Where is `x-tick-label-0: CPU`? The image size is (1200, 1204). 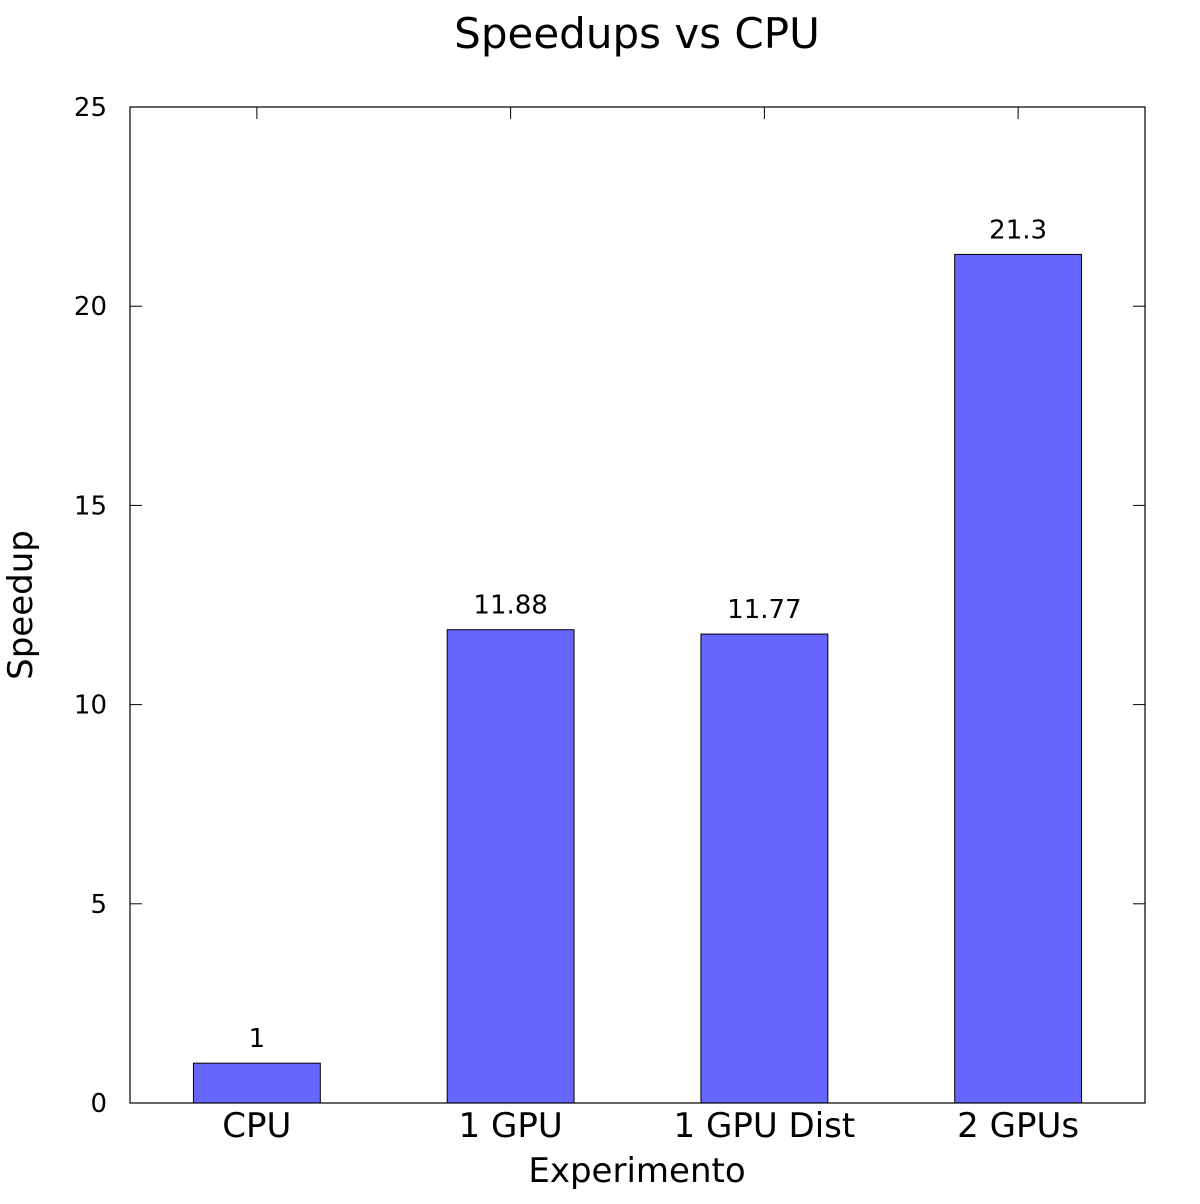 x-tick-label-0: CPU is located at coordinates (256, 1126).